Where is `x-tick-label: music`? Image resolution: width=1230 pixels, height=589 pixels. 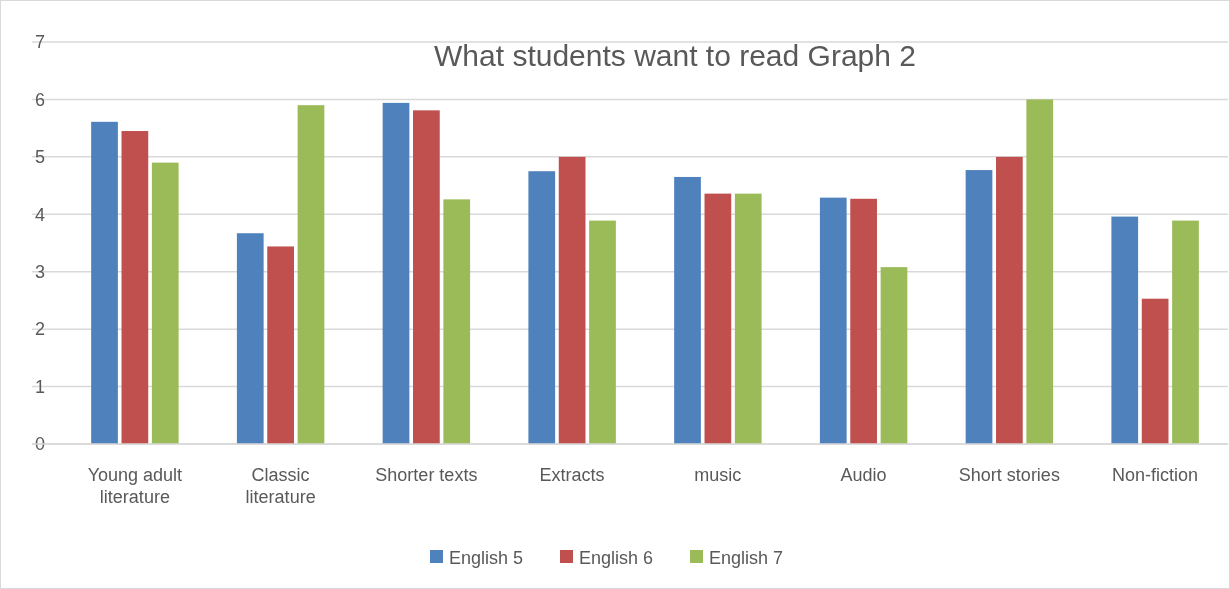 x-tick-label: music is located at coordinates (718, 475).